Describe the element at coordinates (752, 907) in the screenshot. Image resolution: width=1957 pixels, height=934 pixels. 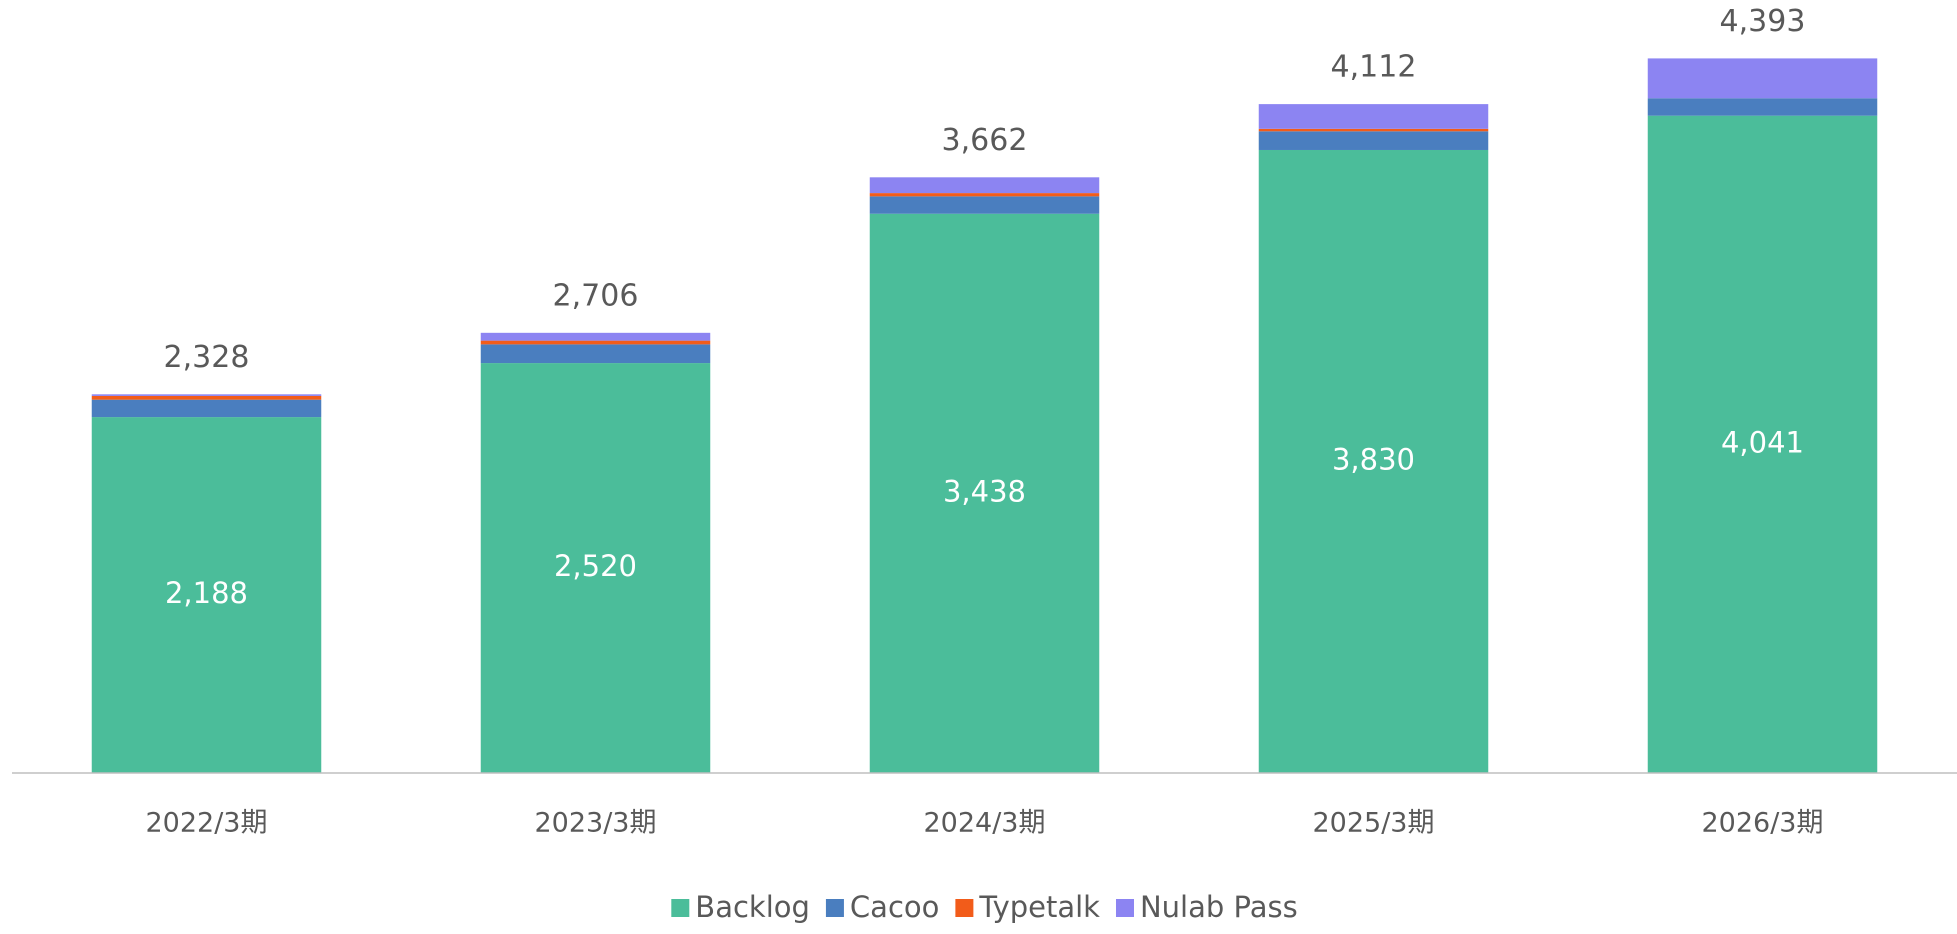
I see `legend-label: Backlog` at that location.